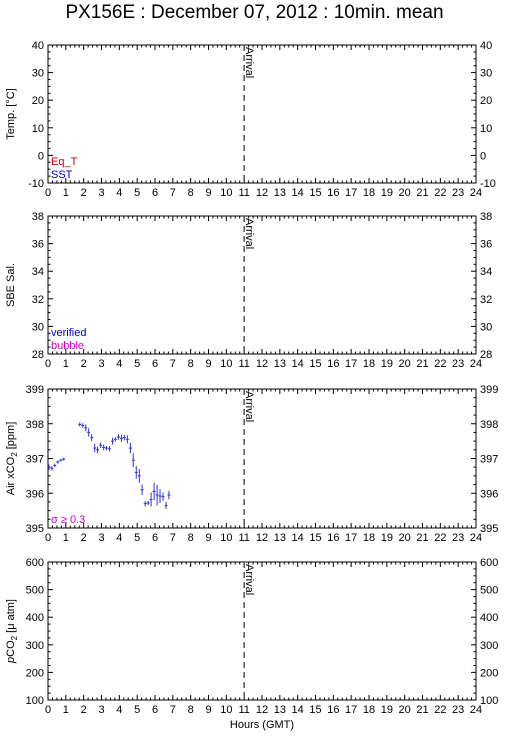 The width and height of the screenshot is (509, 739). Describe the element at coordinates (38, 74) in the screenshot. I see `y-tick-label-left: 30` at that location.